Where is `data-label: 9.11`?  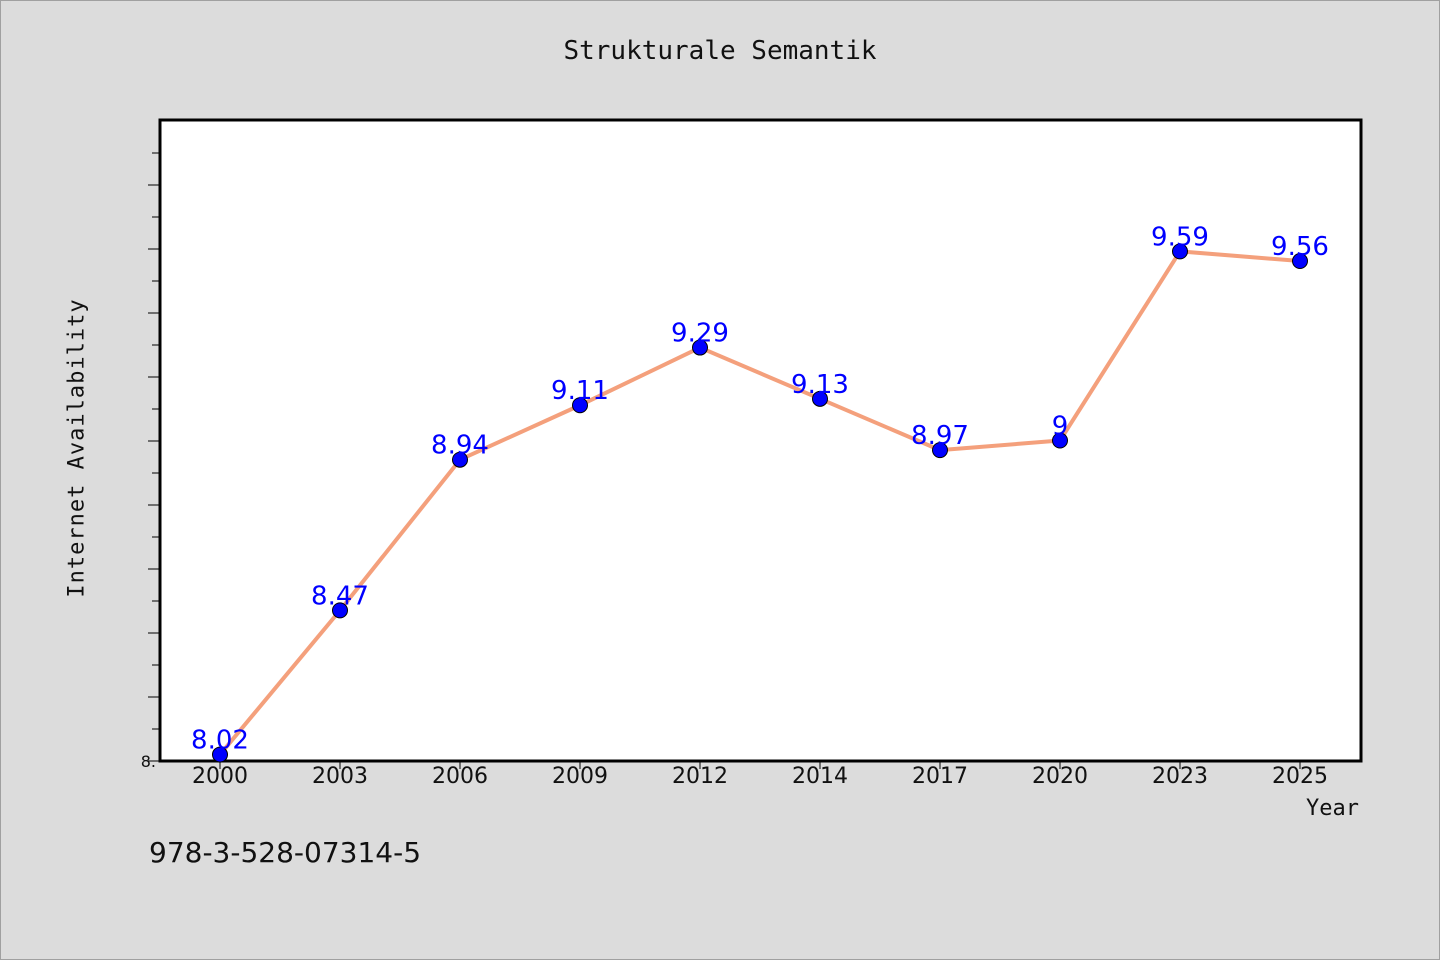 data-label: 9.11 is located at coordinates (580, 391).